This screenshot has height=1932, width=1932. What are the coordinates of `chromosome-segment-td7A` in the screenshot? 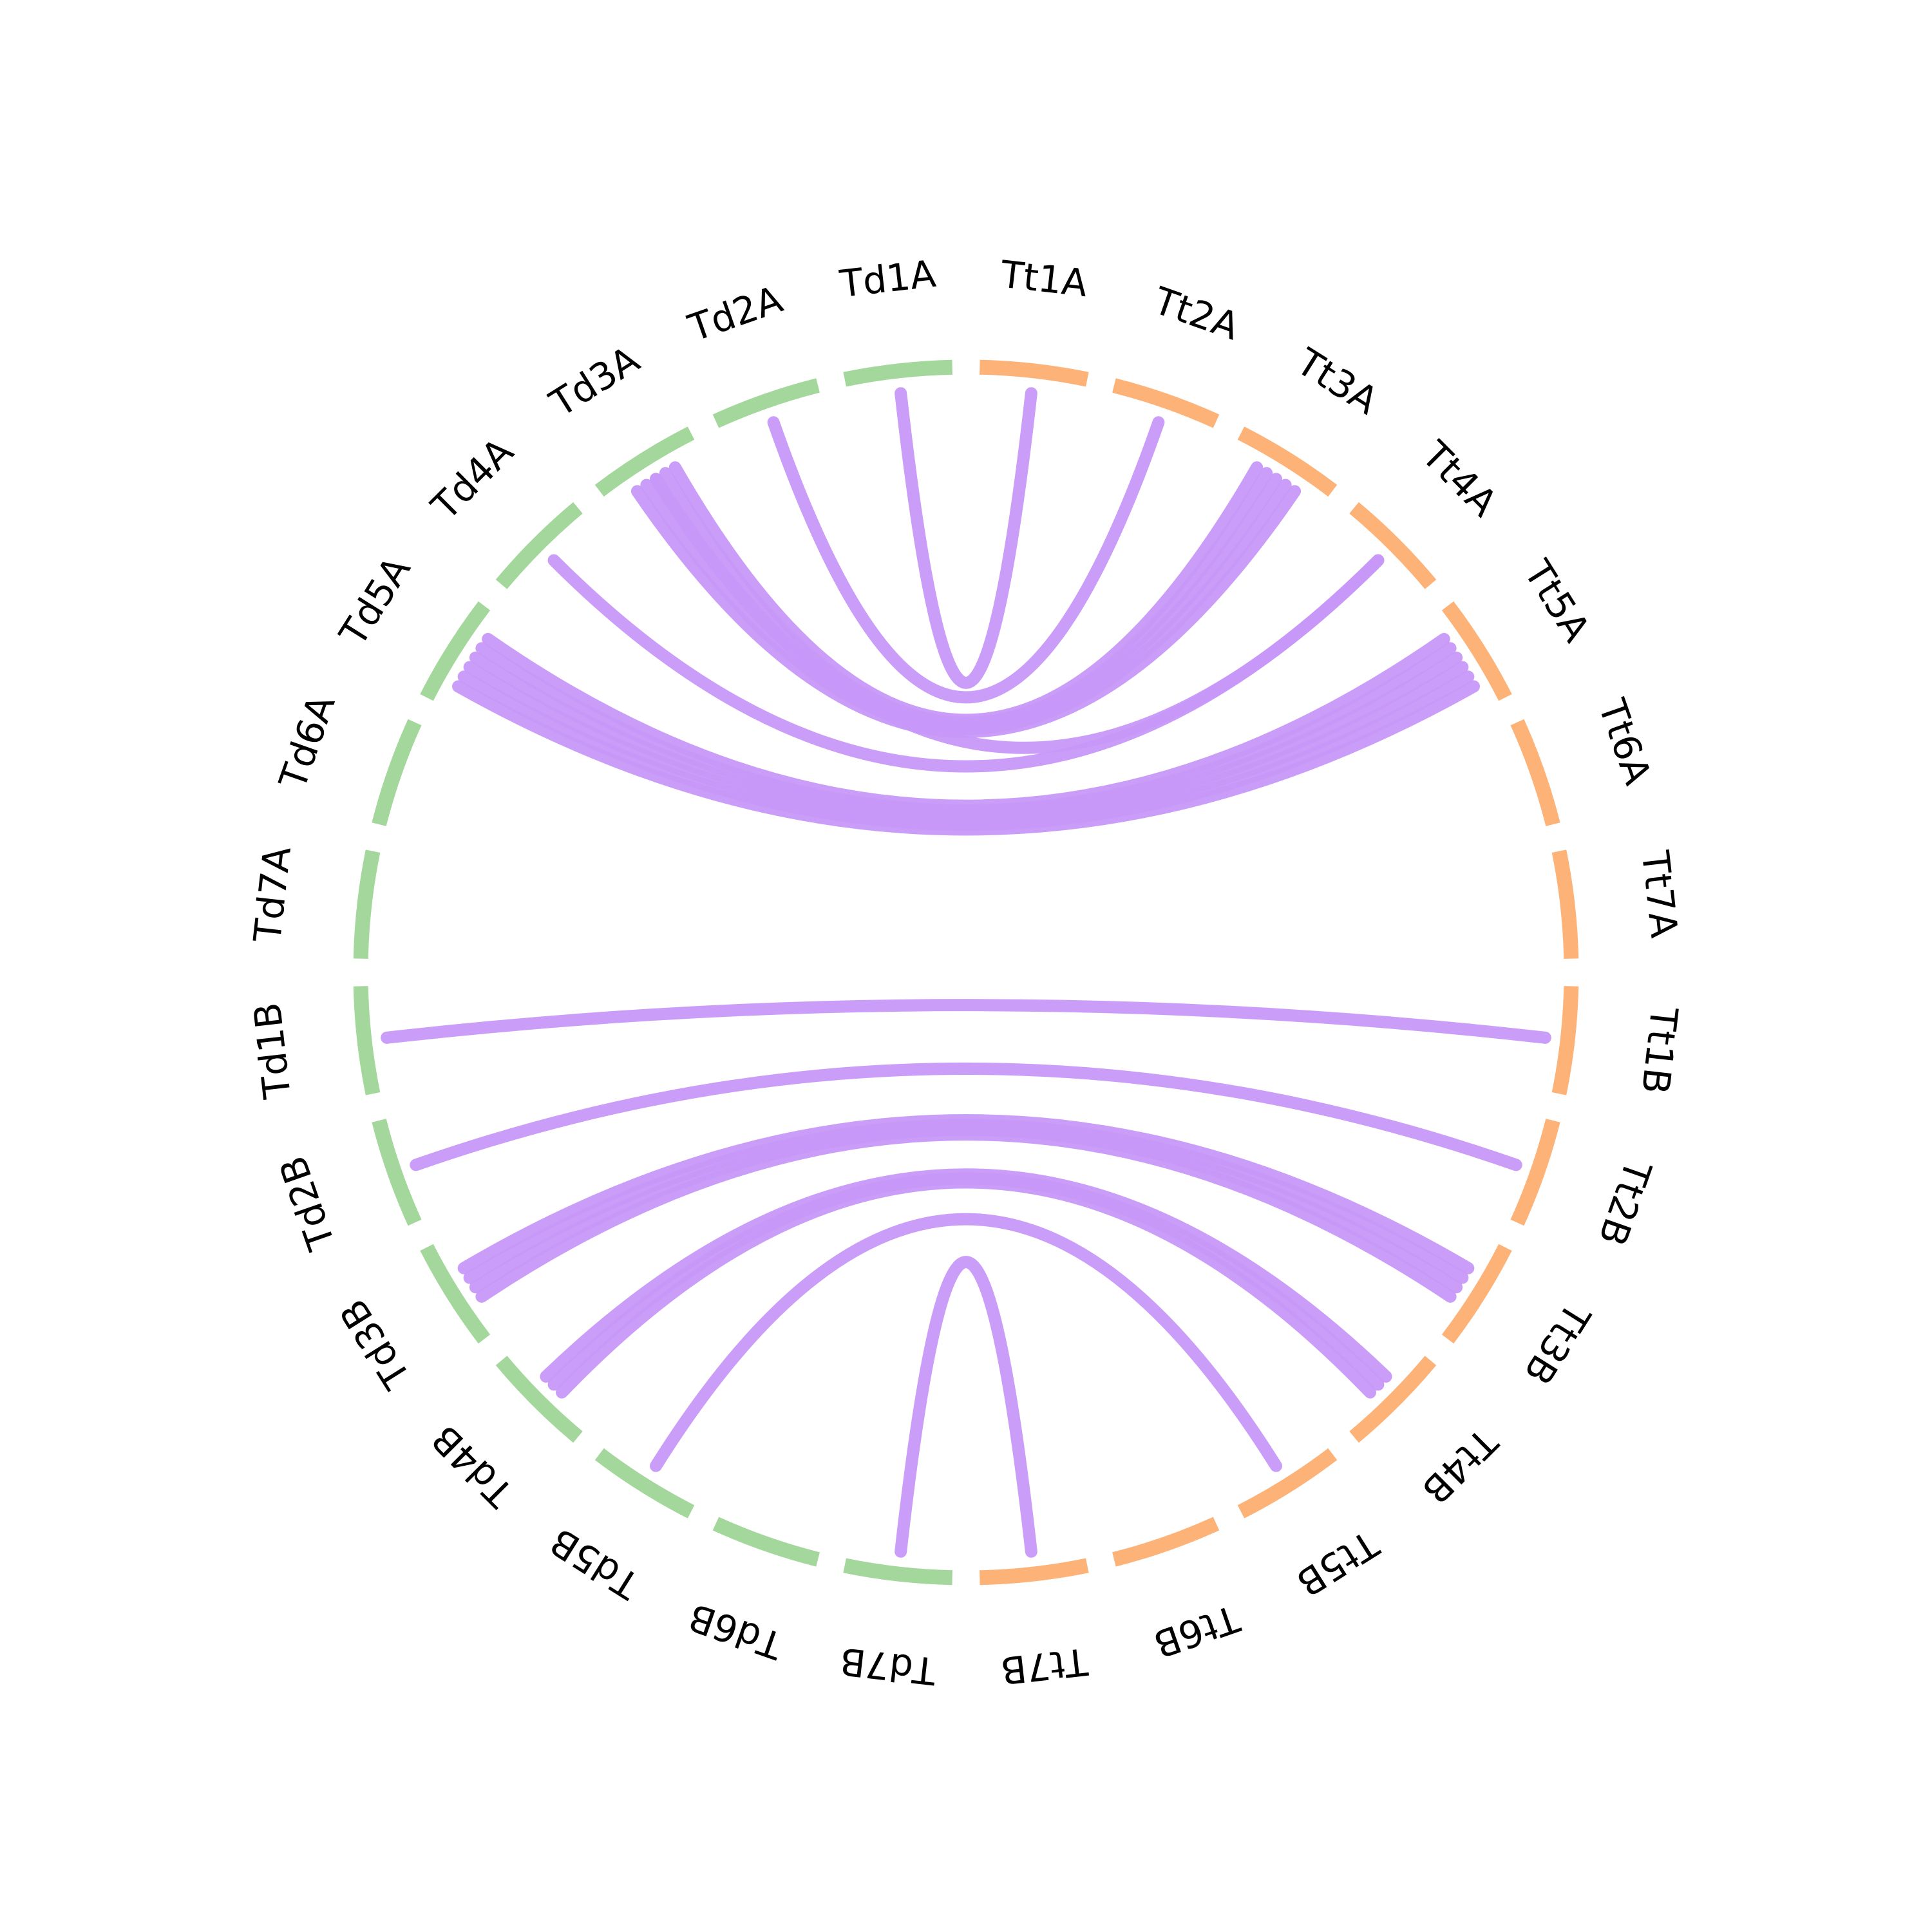 It's located at (367, 904).